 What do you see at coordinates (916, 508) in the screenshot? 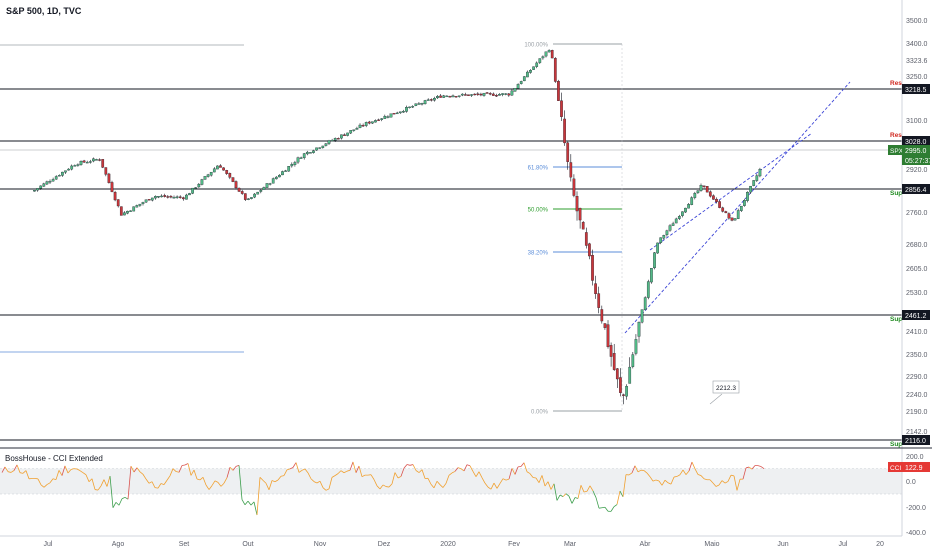
I see `cci-tick-label: -200.0` at bounding box center [916, 508].